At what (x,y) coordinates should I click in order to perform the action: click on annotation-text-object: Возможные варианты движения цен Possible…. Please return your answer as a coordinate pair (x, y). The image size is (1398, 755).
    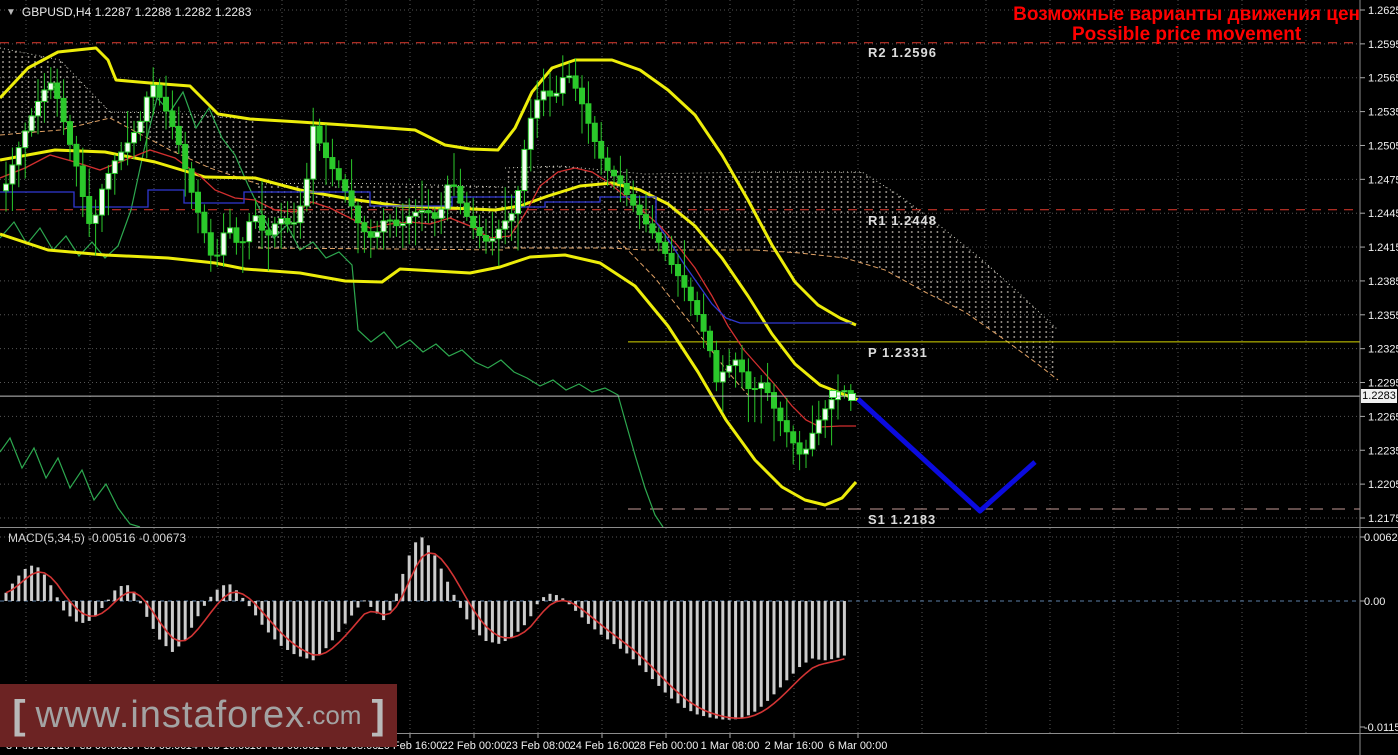
    Looking at the image, I should click on (1186, 24).